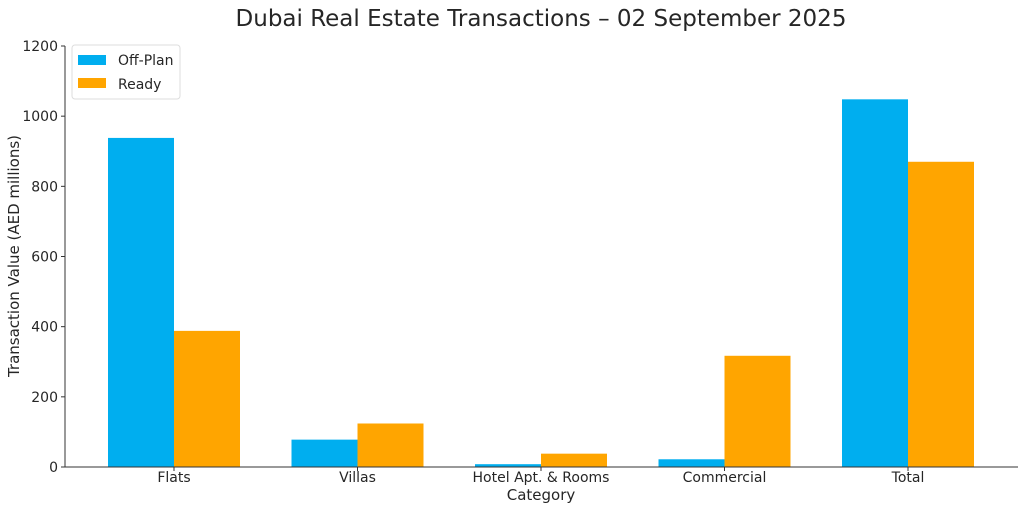  I want to click on bar-ready-commercial, so click(757, 411).